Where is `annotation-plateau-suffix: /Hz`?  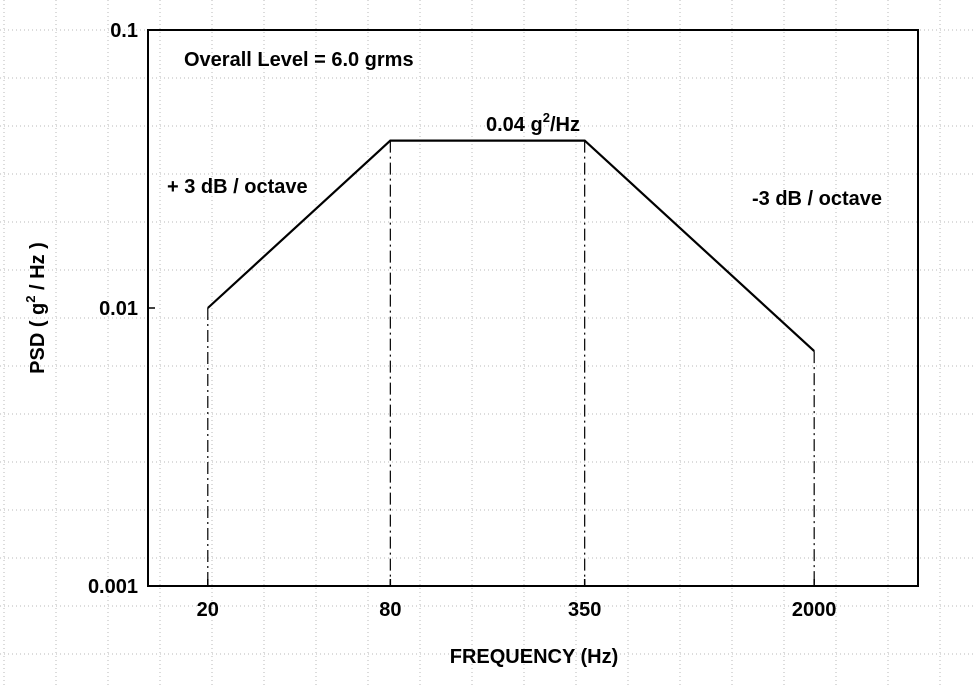 annotation-plateau-suffix: /Hz is located at coordinates (565, 125).